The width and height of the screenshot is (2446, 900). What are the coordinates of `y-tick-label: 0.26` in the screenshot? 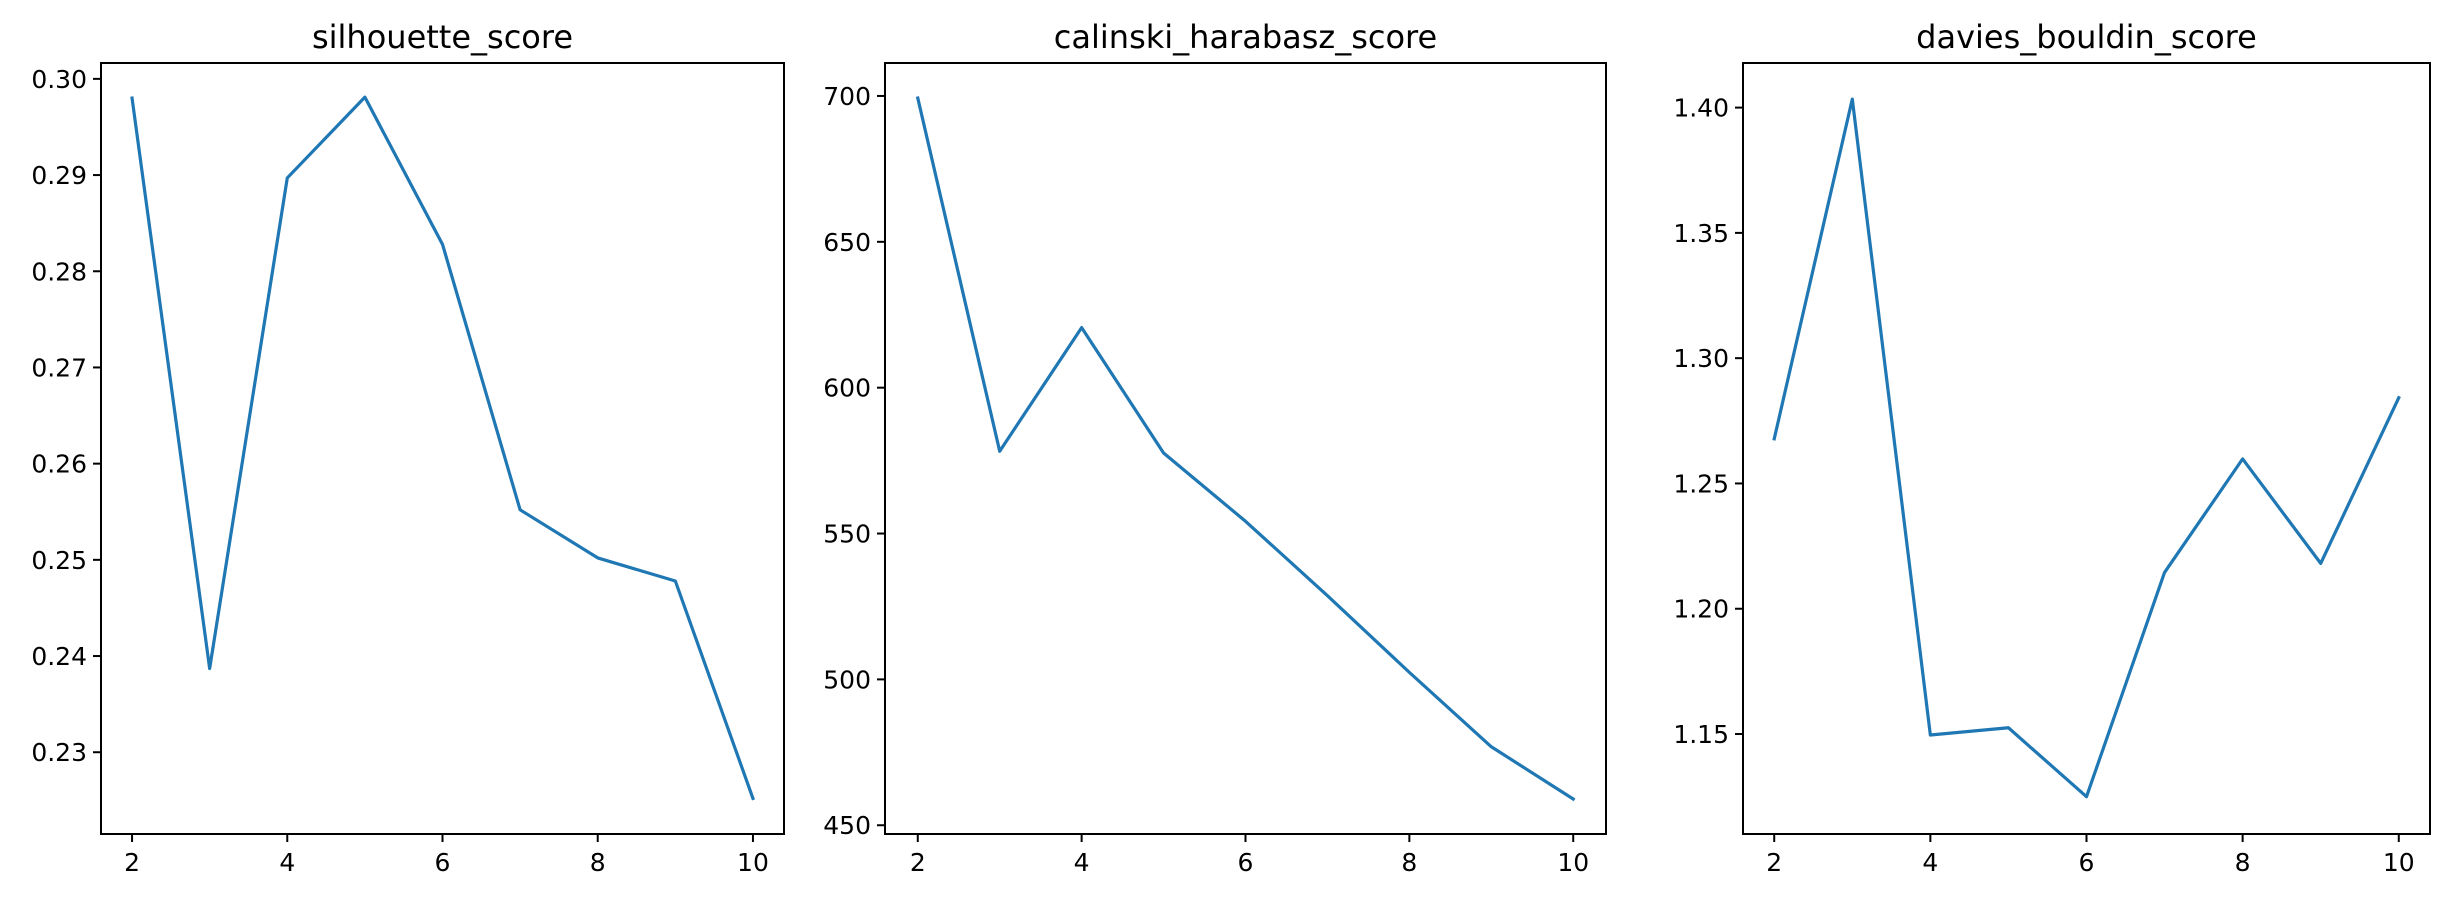 It's located at (59, 464).